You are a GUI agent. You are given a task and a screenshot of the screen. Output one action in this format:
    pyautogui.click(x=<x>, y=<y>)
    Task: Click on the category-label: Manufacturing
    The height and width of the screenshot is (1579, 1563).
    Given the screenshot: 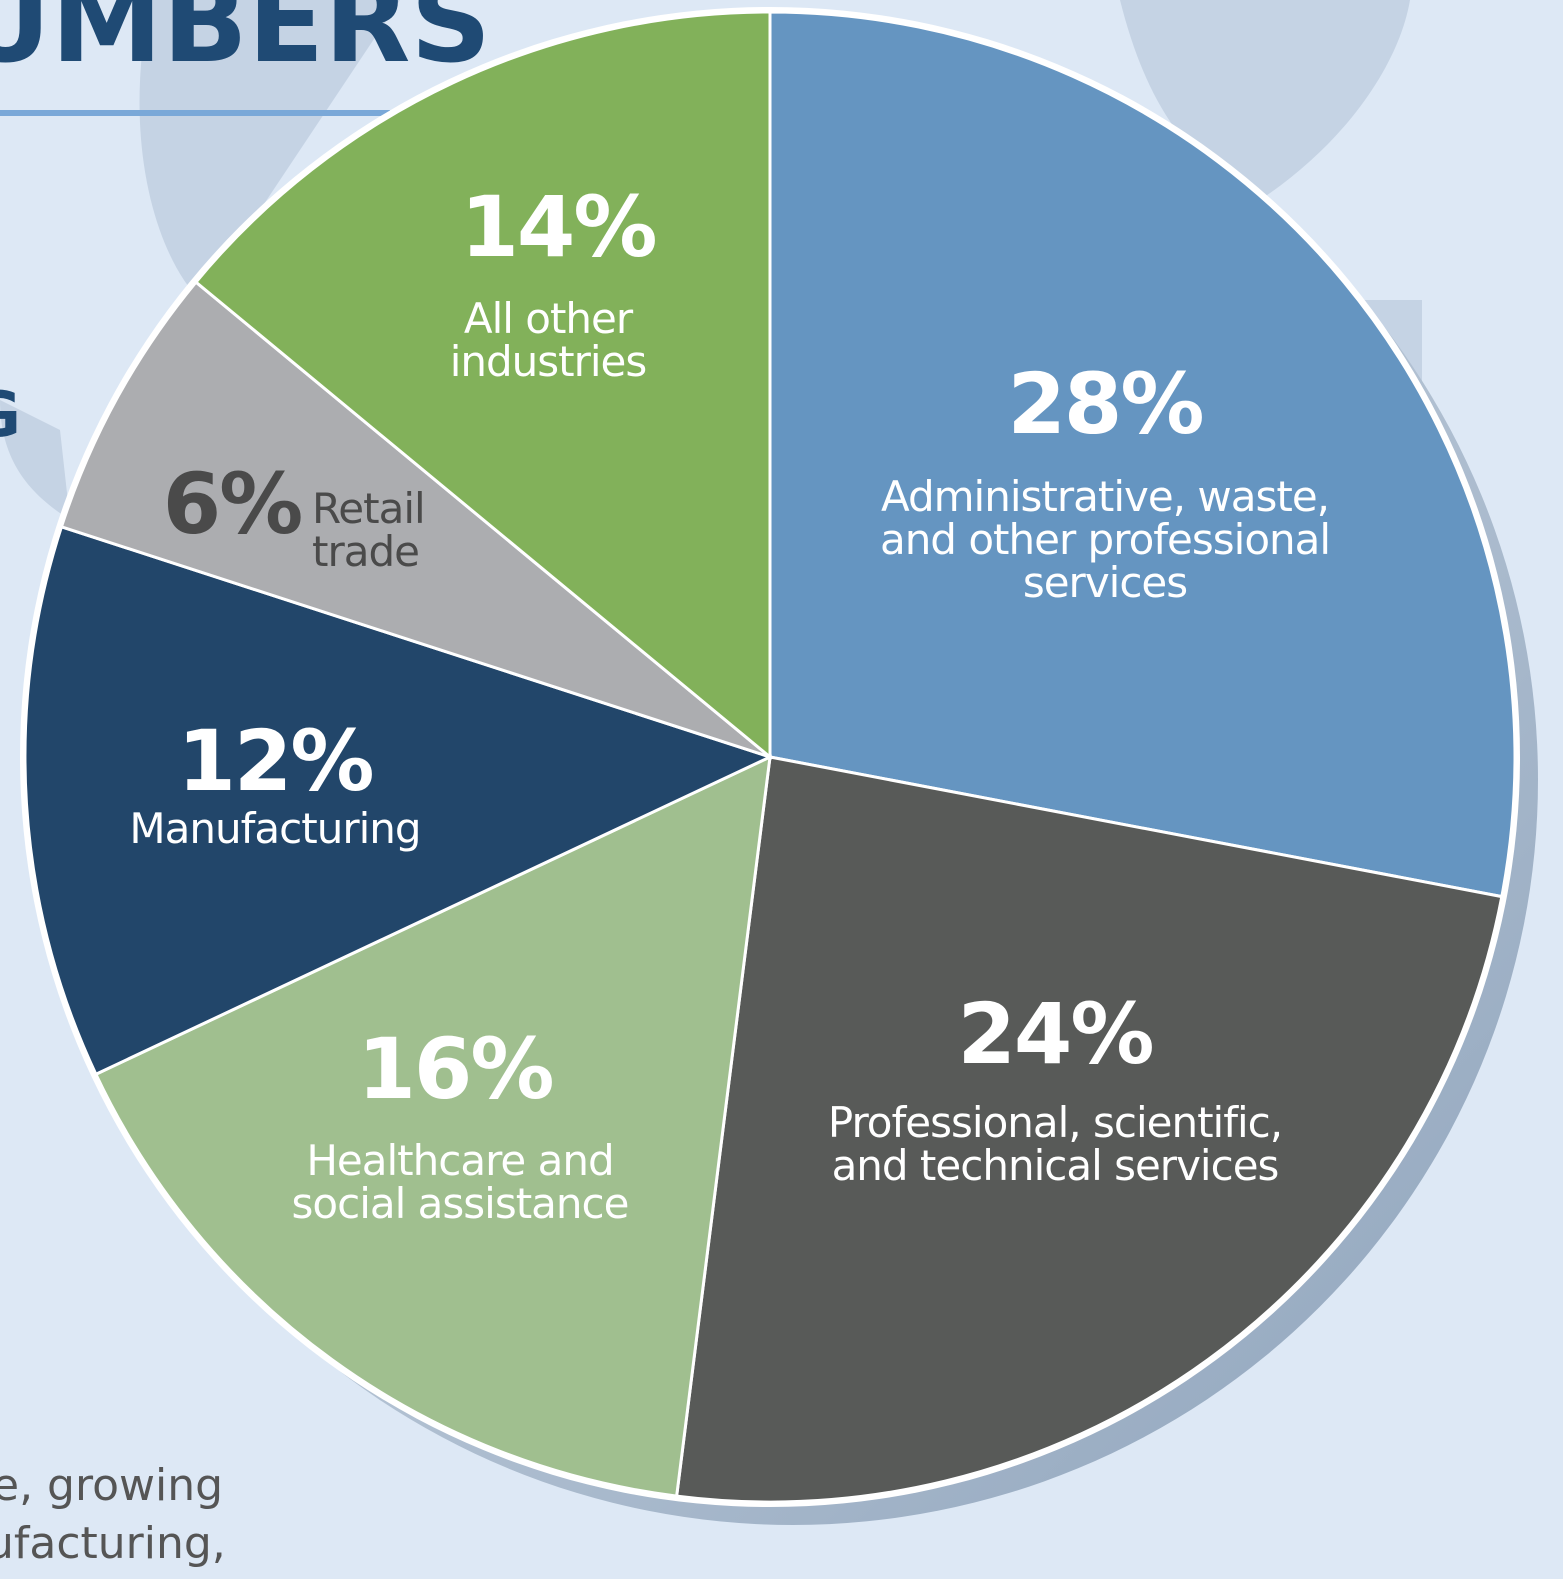 What is the action you would take?
    pyautogui.click(x=275, y=828)
    